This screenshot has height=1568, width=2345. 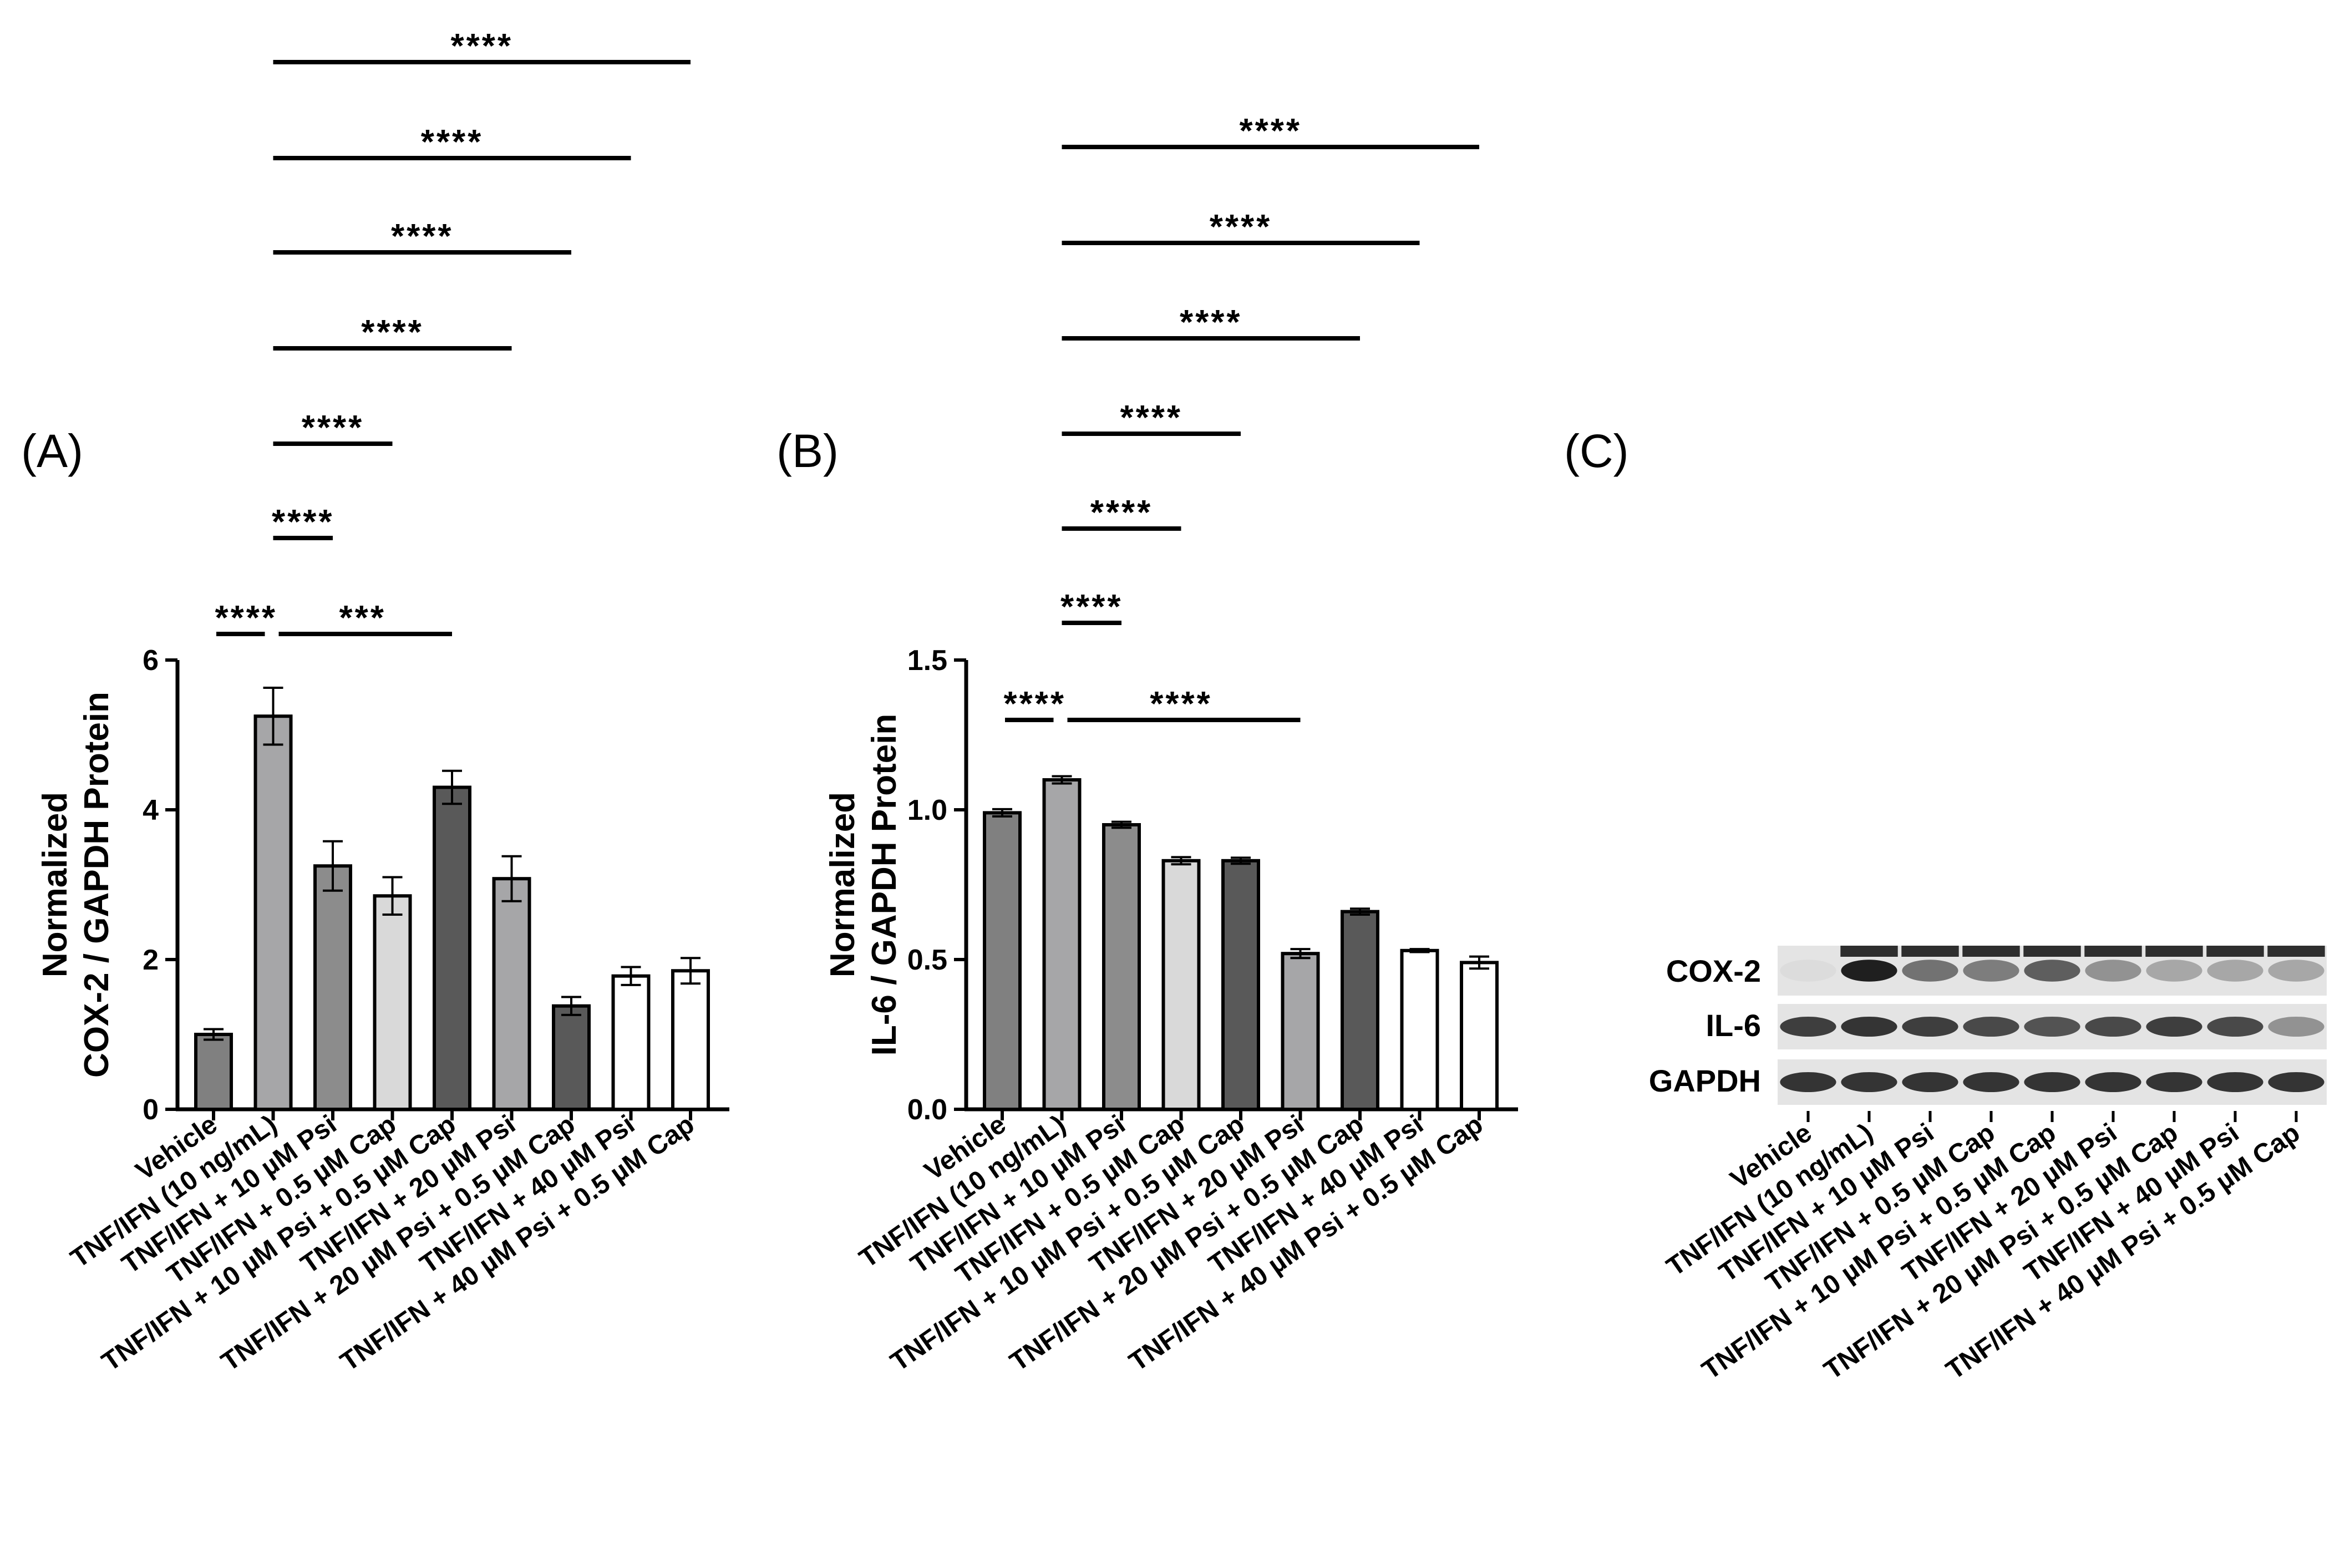 What do you see at coordinates (1713, 970) in the screenshot?
I see `blot-row-label-0: COX-2` at bounding box center [1713, 970].